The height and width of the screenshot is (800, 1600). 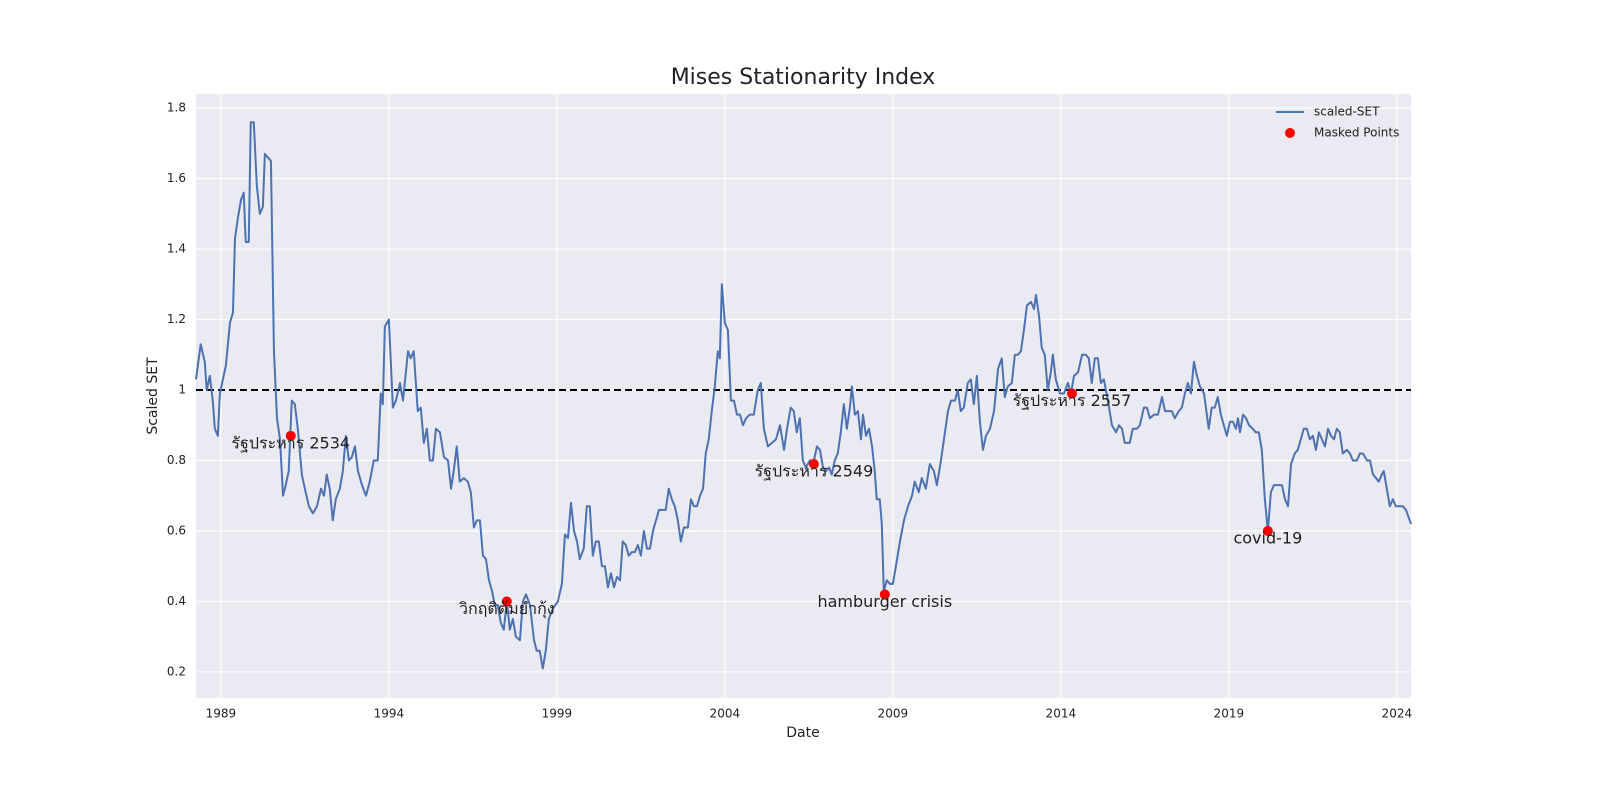 What do you see at coordinates (1397, 714) in the screenshot?
I see `x-tick-label: 2024` at bounding box center [1397, 714].